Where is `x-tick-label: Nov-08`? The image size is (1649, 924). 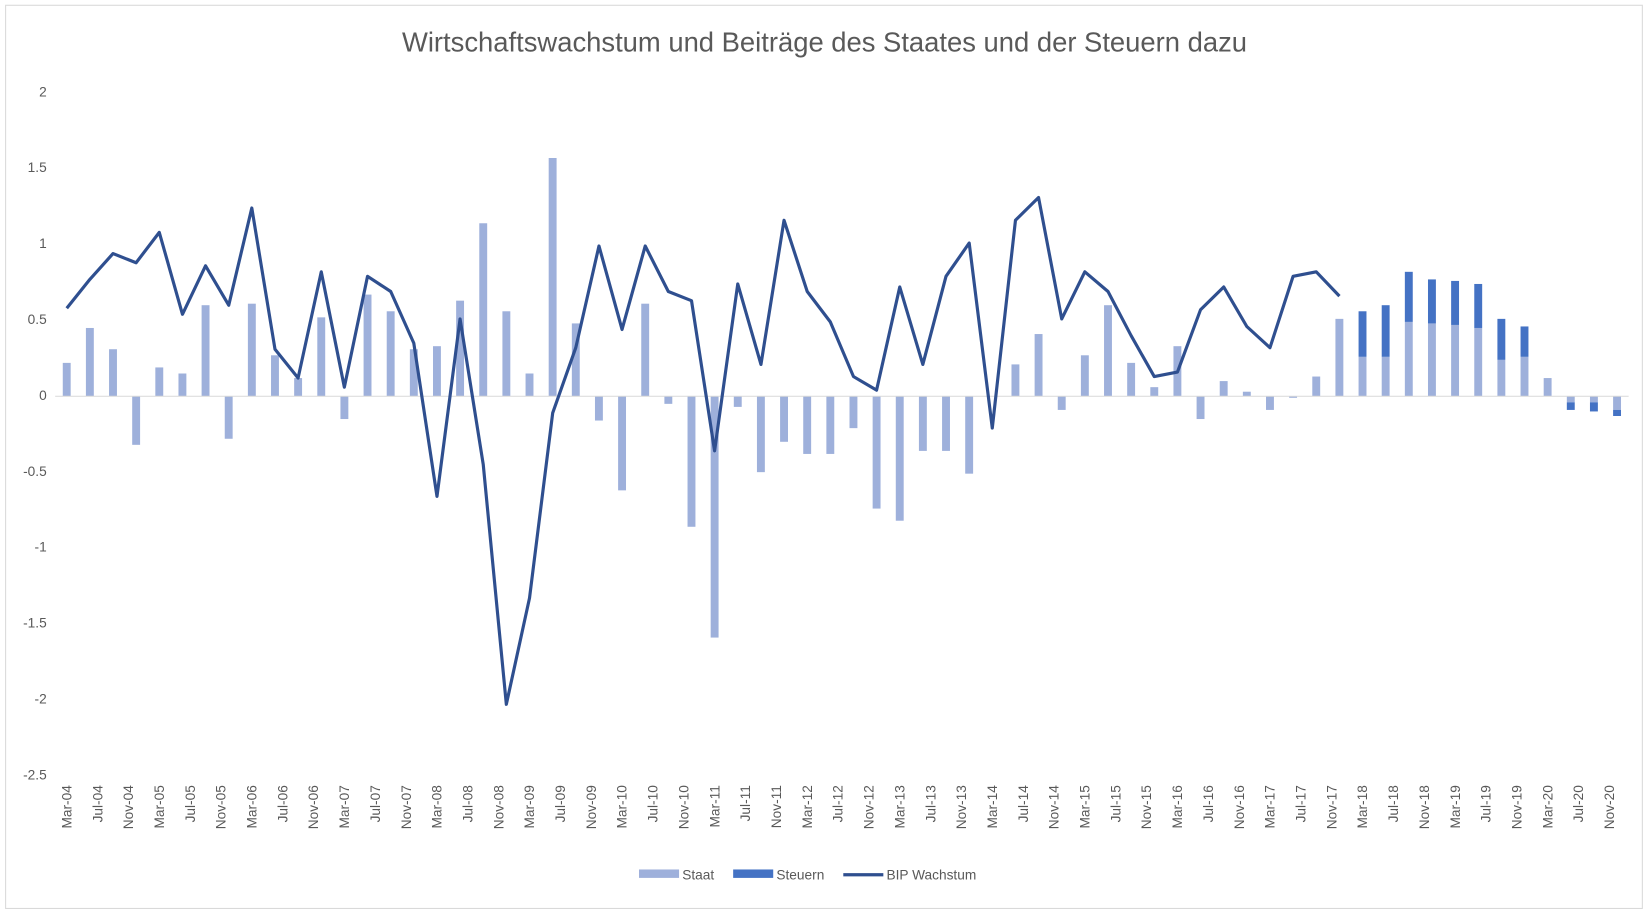 x-tick-label: Nov-08 is located at coordinates (498, 807).